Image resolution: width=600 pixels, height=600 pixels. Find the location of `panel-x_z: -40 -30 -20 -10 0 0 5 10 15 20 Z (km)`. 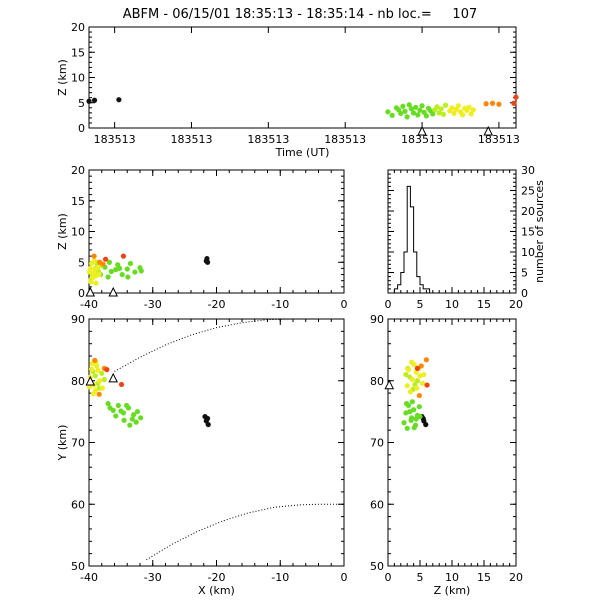

panel-x_z: -40 -30 -20 -10 0 0 5 10 15 20 Z (km) is located at coordinates (202, 237).